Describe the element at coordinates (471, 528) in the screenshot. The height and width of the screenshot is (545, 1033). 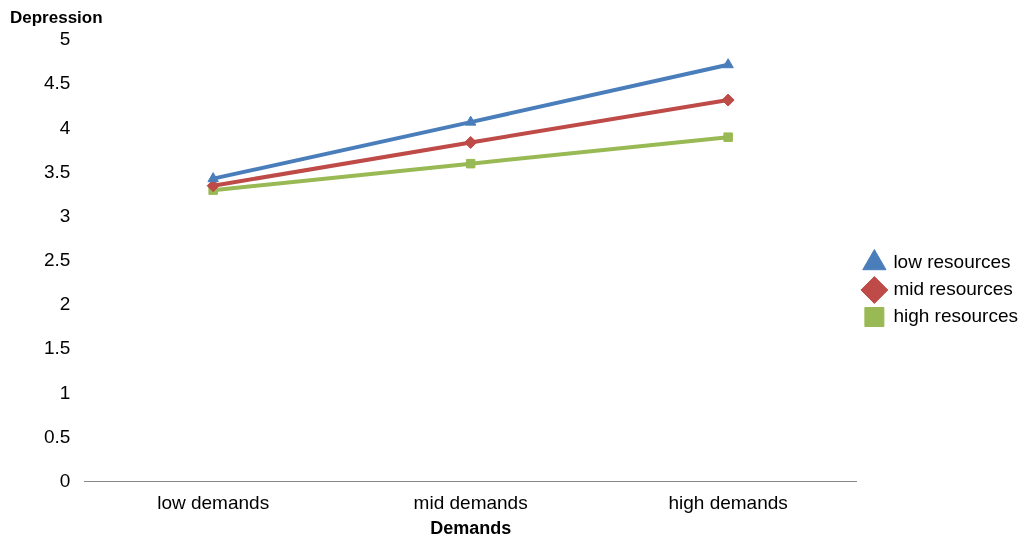
I see `x-axis-title: Demands` at that location.